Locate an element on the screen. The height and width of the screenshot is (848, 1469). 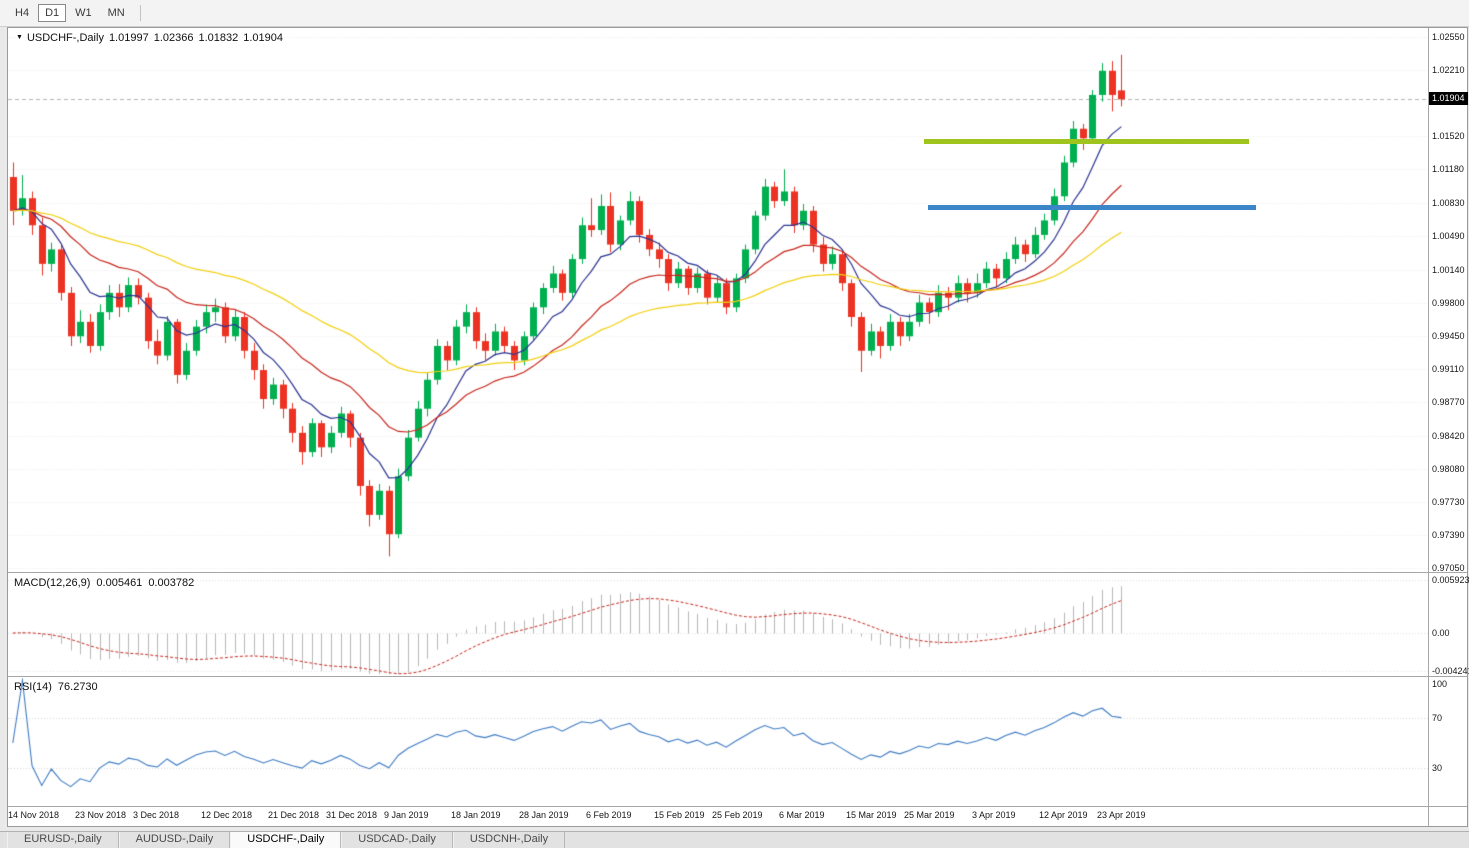
collapse-arrow-icon: ▼ is located at coordinates (19, 37).